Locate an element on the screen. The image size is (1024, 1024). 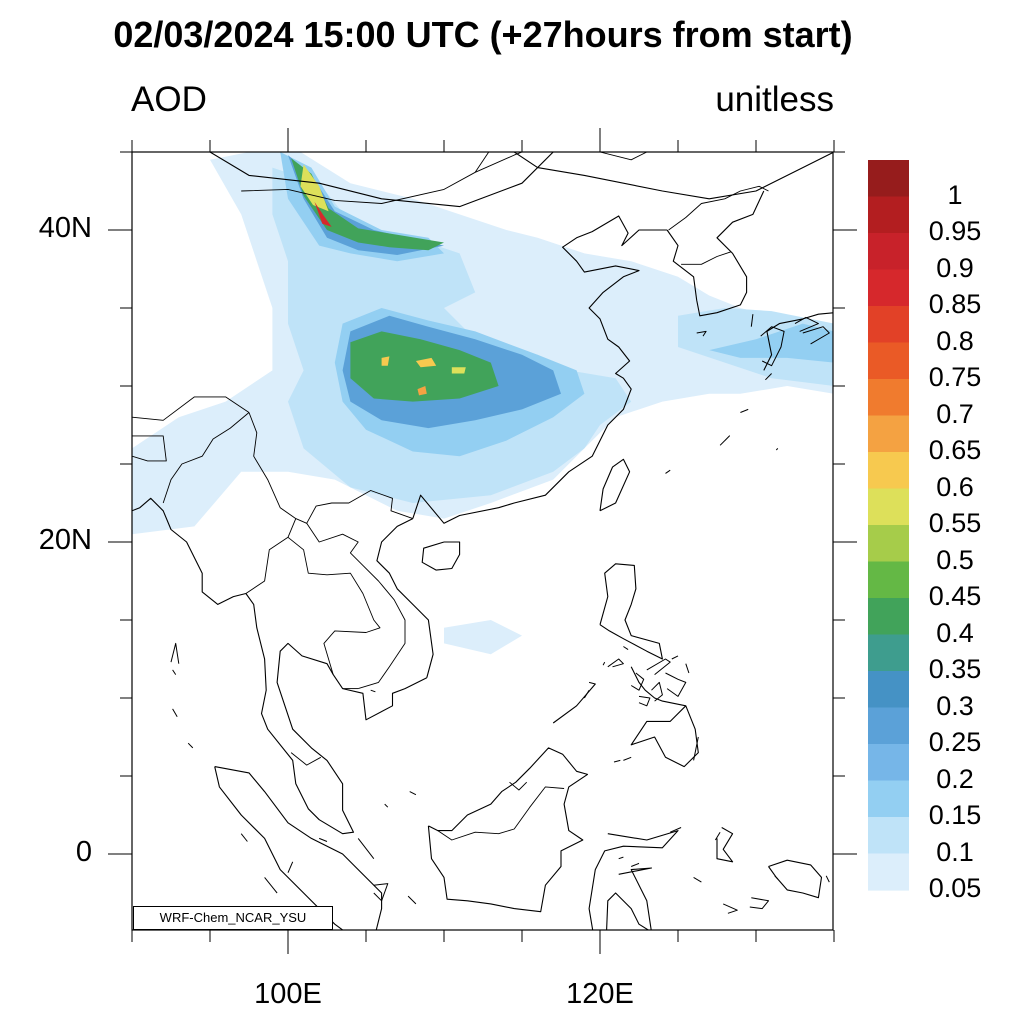
colorbar-label: 0.6 is located at coordinates (955, 486).